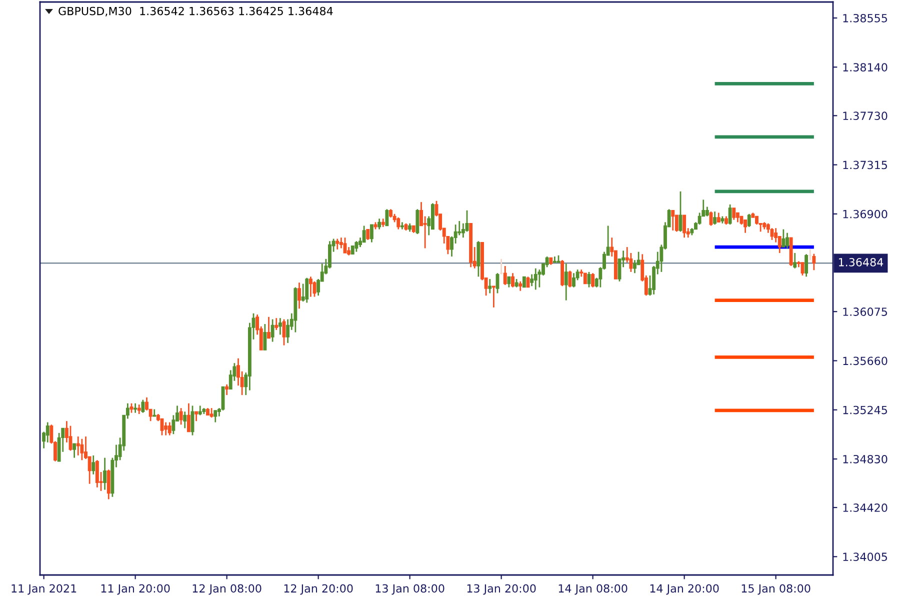  I want to click on chart-title: GBPUSD,M30 1.36542 1.36563 1.36425 1.36484, so click(195, 11).